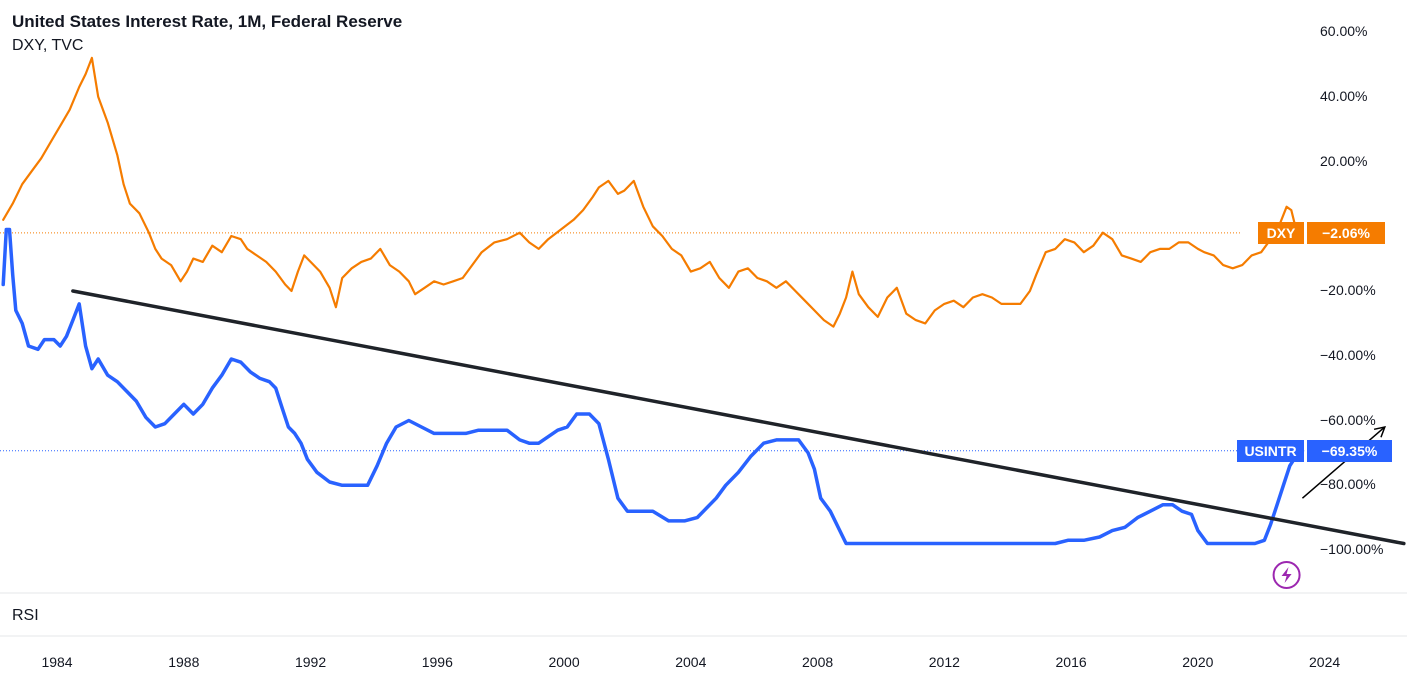 This screenshot has height=682, width=1407. Describe the element at coordinates (310, 662) in the screenshot. I see `x-tick-label: 1992` at that location.